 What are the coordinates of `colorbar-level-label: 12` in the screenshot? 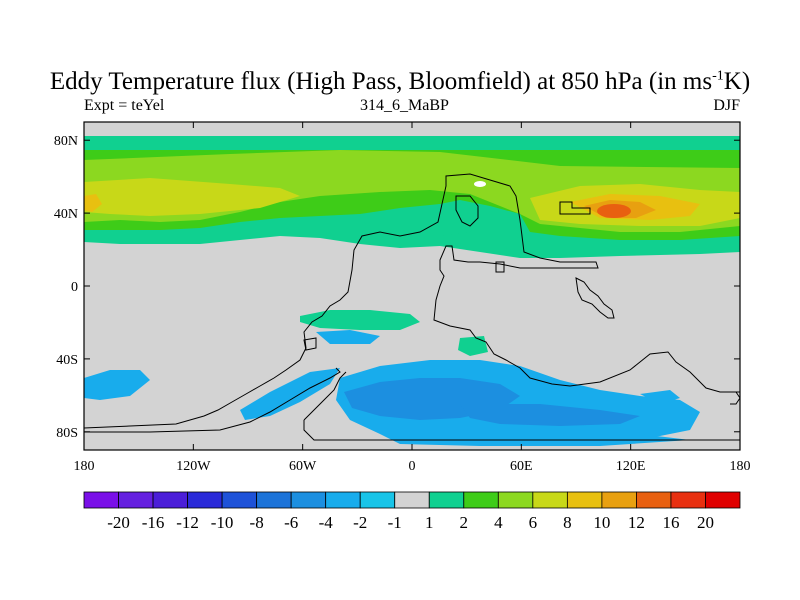 It's located at (636, 522).